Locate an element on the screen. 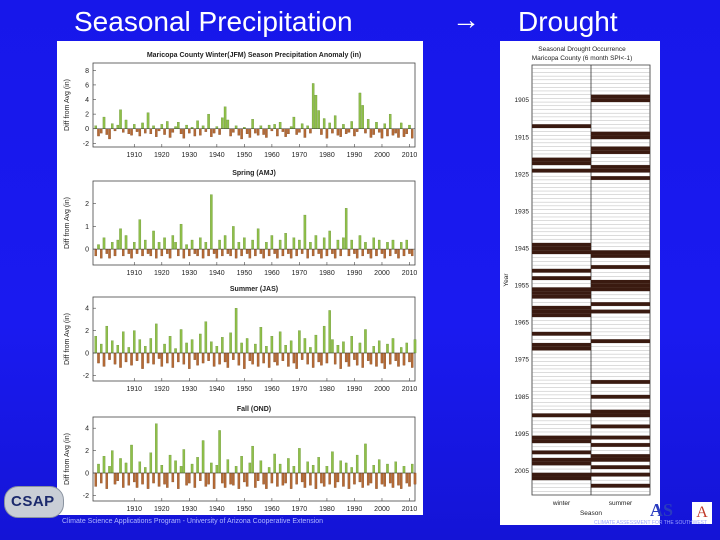 This screenshot has height=540, width=720. y-tick-label: 1975 is located at coordinates (522, 360).